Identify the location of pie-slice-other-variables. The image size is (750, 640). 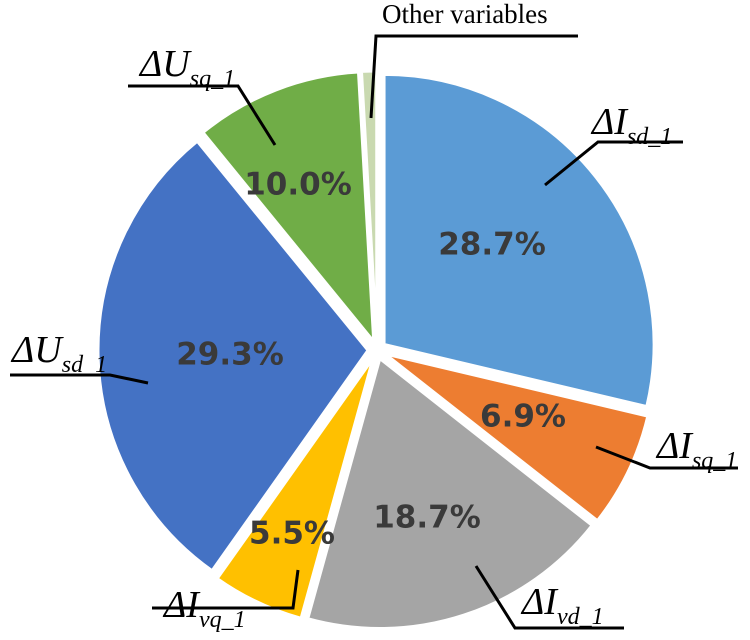
(369, 205).